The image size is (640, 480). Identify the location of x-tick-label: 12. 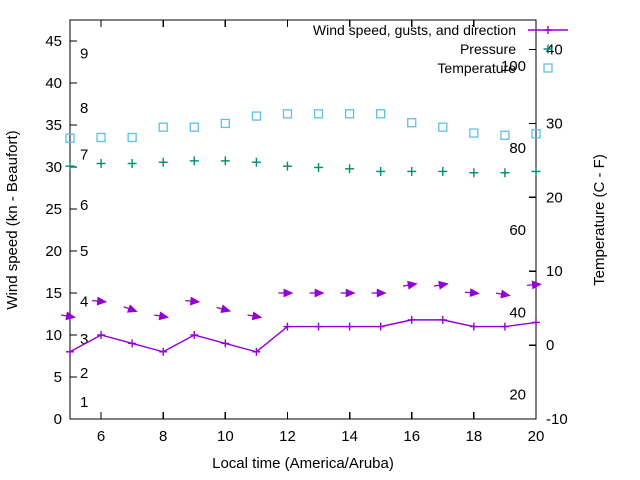
(287, 436).